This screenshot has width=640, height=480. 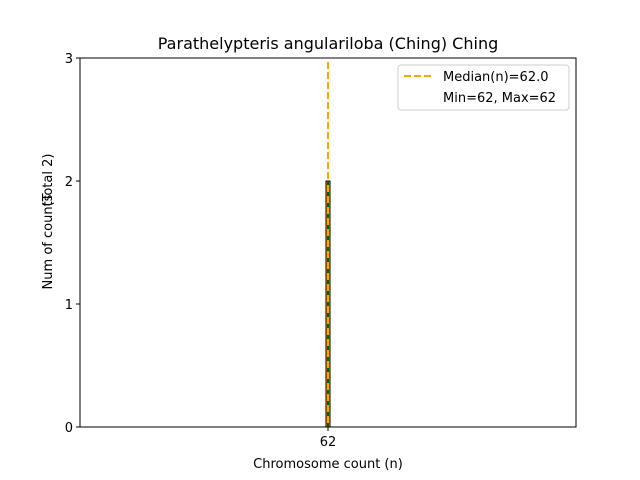 What do you see at coordinates (69, 182) in the screenshot?
I see `y-tick-label: 2` at bounding box center [69, 182].